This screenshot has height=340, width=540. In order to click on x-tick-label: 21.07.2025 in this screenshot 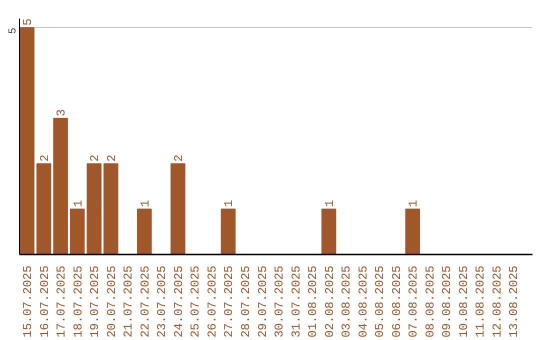, I will do `click(129, 301)`.